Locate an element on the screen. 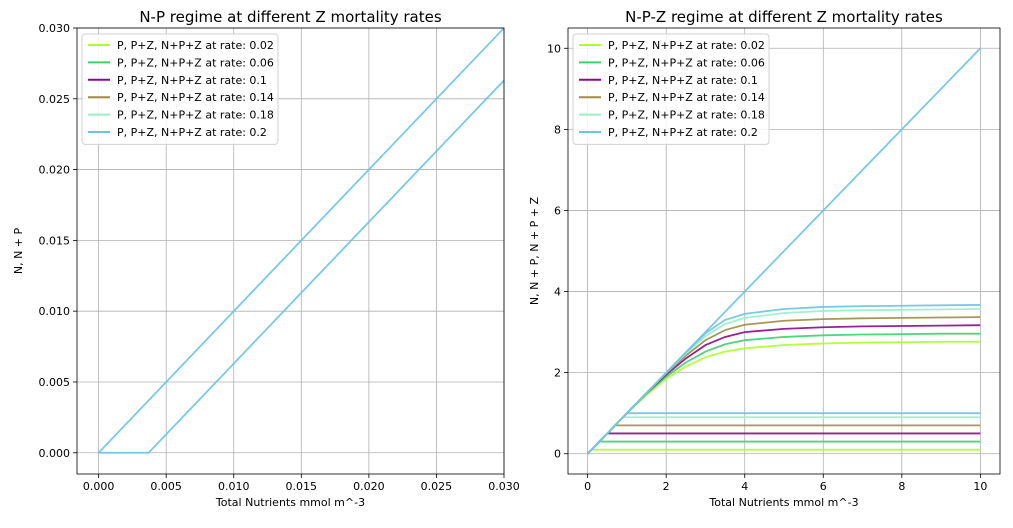 The width and height of the screenshot is (1013, 528). chart0-ytick-label: 0.000 is located at coordinates (55, 453).